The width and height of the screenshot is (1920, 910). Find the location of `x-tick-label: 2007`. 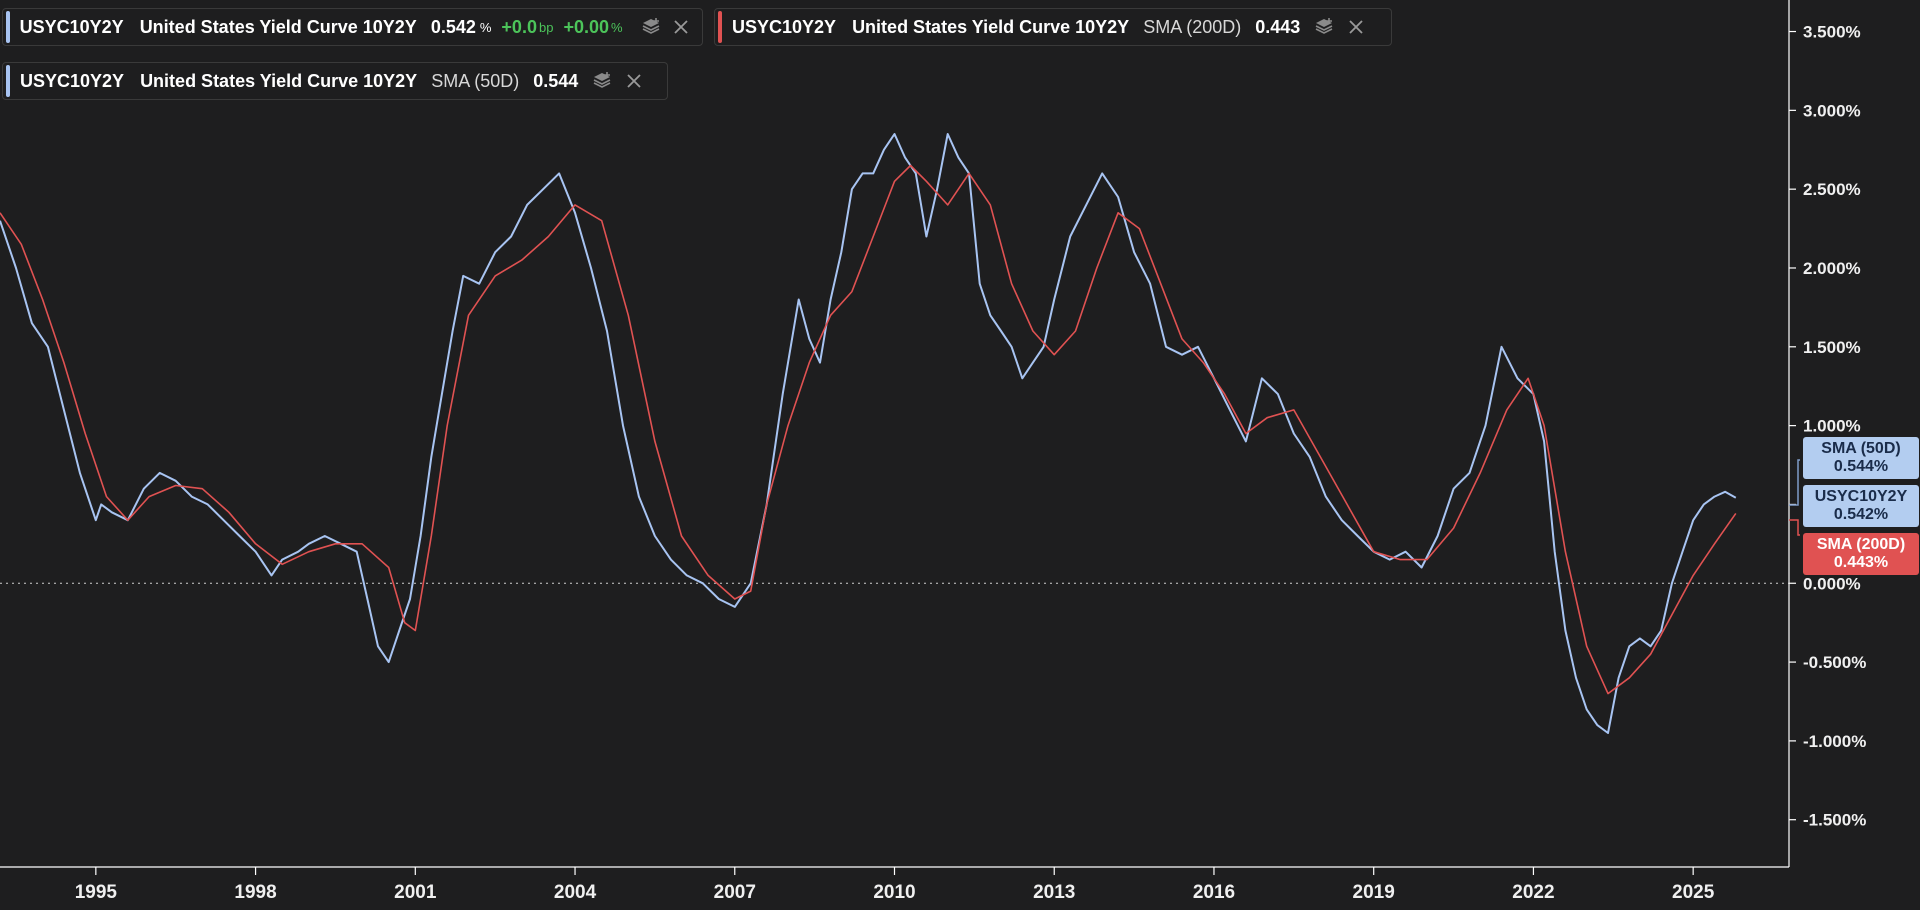

x-tick-label: 2007 is located at coordinates (735, 892).